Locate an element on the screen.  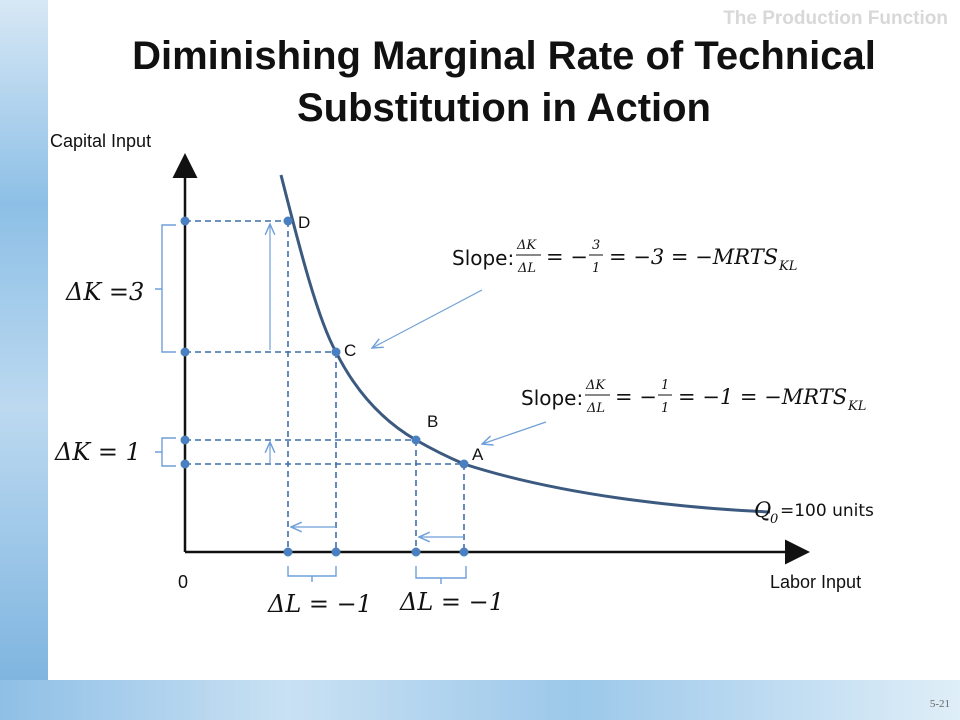
point-d is located at coordinates (288, 221).